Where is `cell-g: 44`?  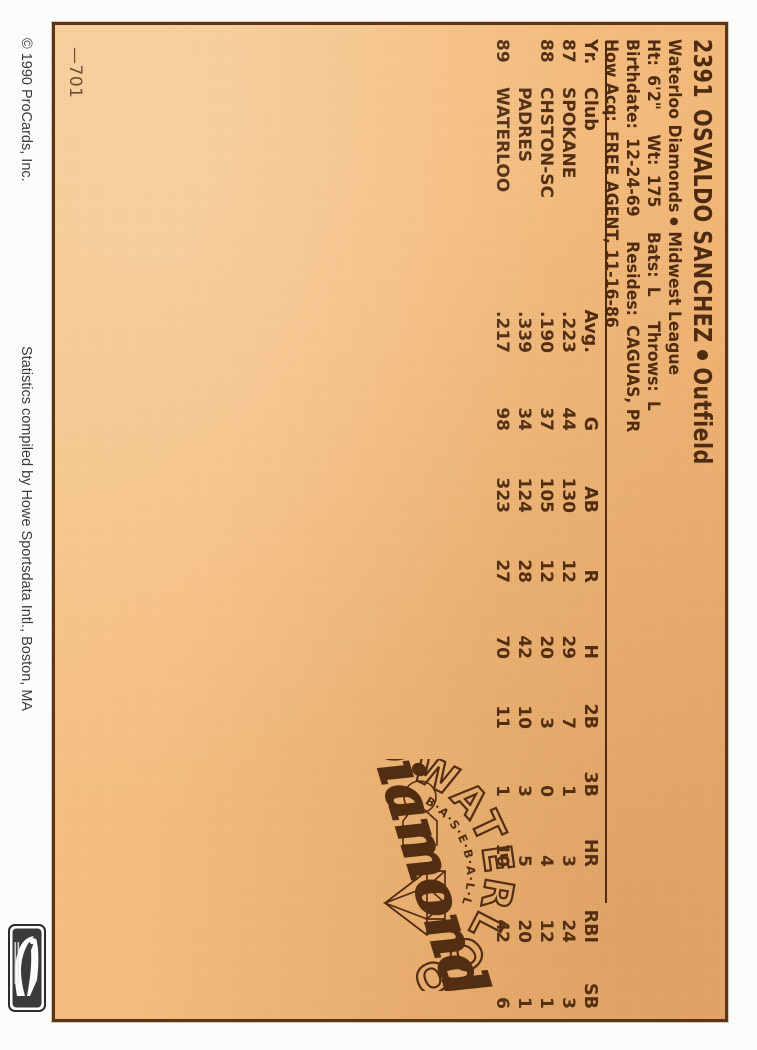 cell-g: 44 is located at coordinates (568, 419).